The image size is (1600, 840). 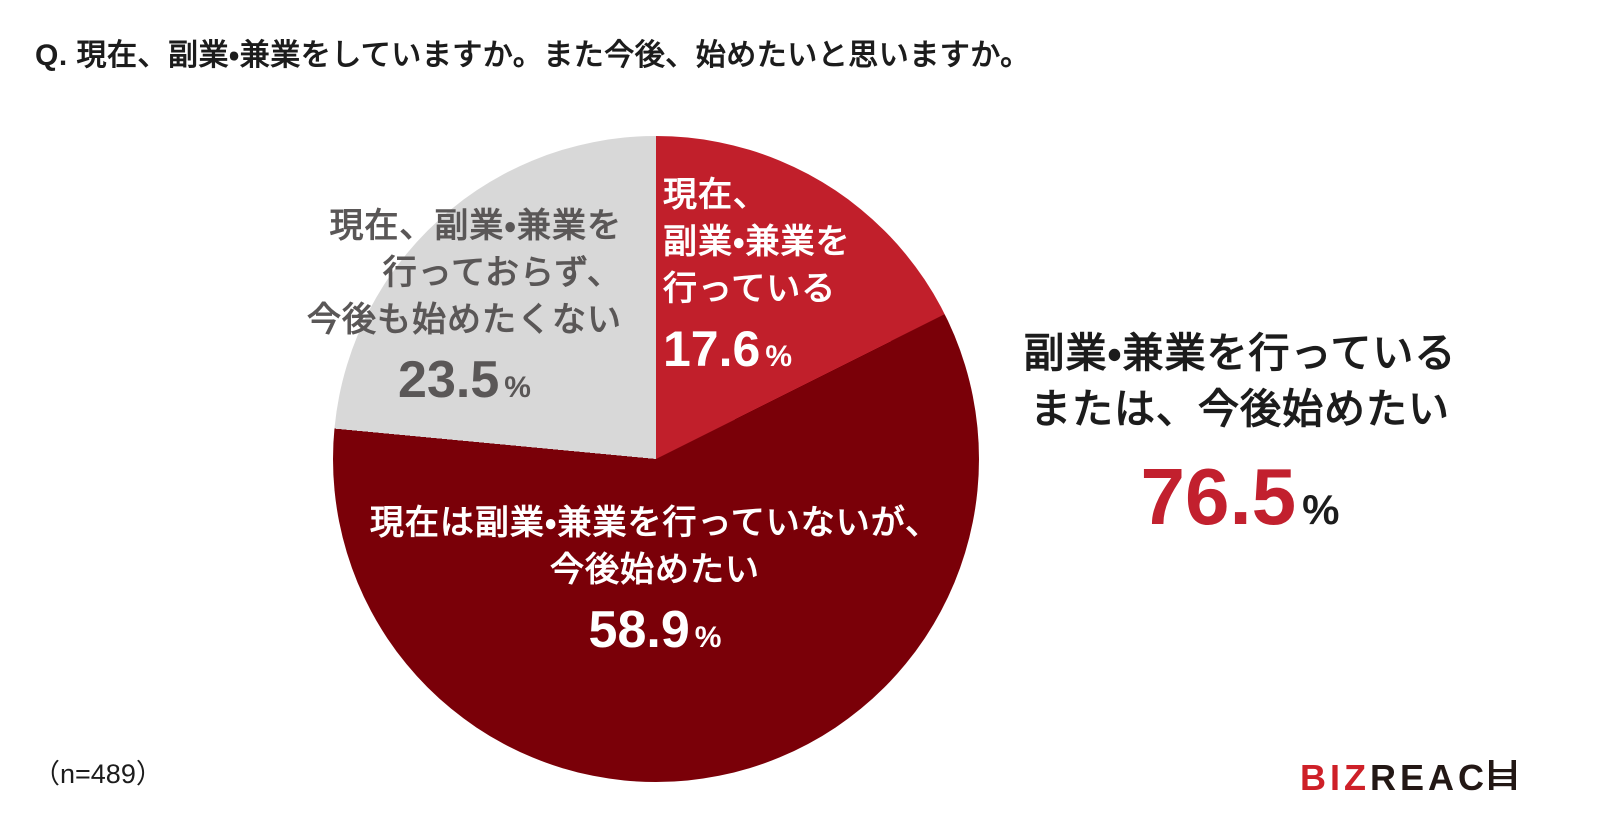 I want to click on slice-label-currently-doing: 現在、 副業・兼業を 行っている 17.6%, so click(x=757, y=278).